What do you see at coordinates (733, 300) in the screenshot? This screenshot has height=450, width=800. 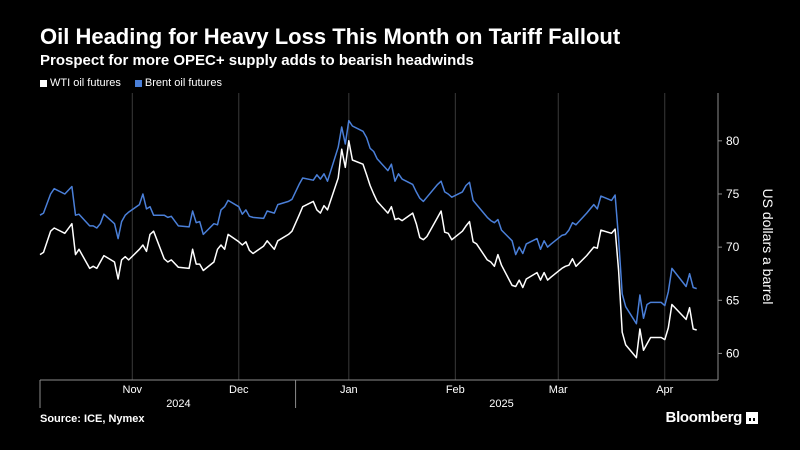 I see `y-tick-label-65: 65` at bounding box center [733, 300].